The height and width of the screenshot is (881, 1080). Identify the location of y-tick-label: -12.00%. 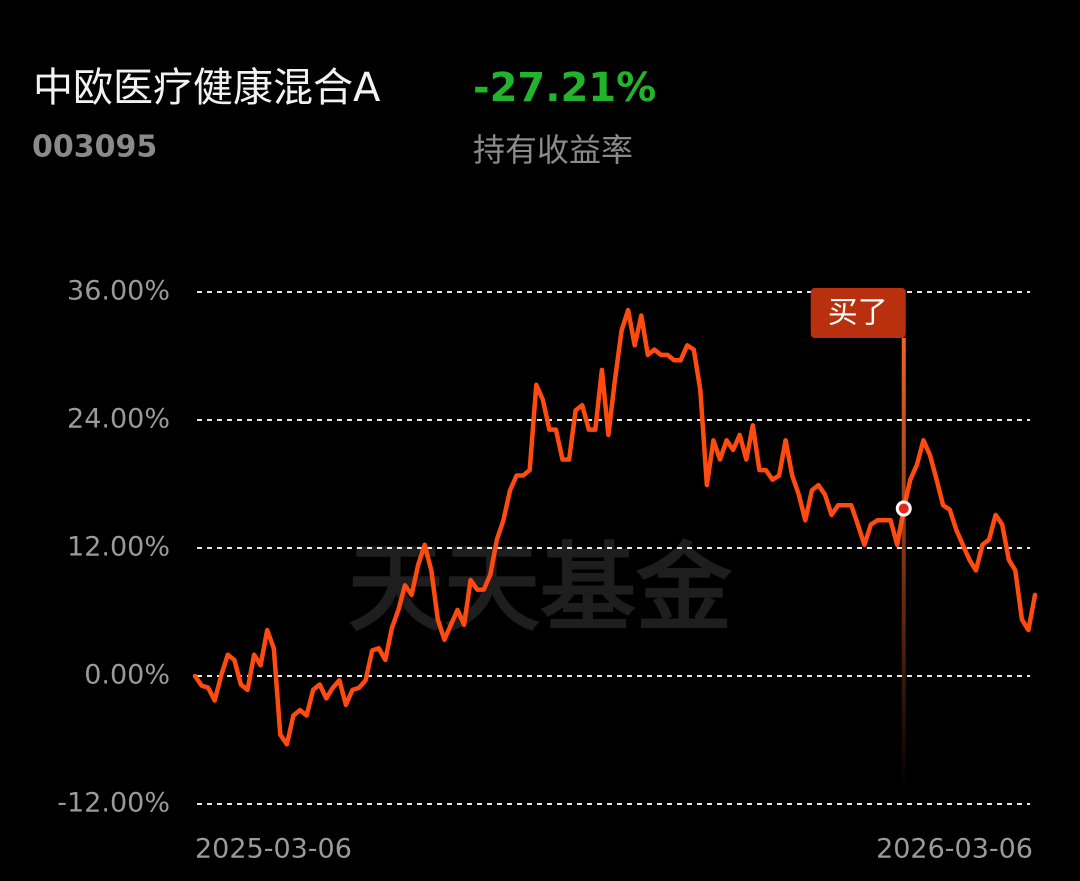
(113, 803).